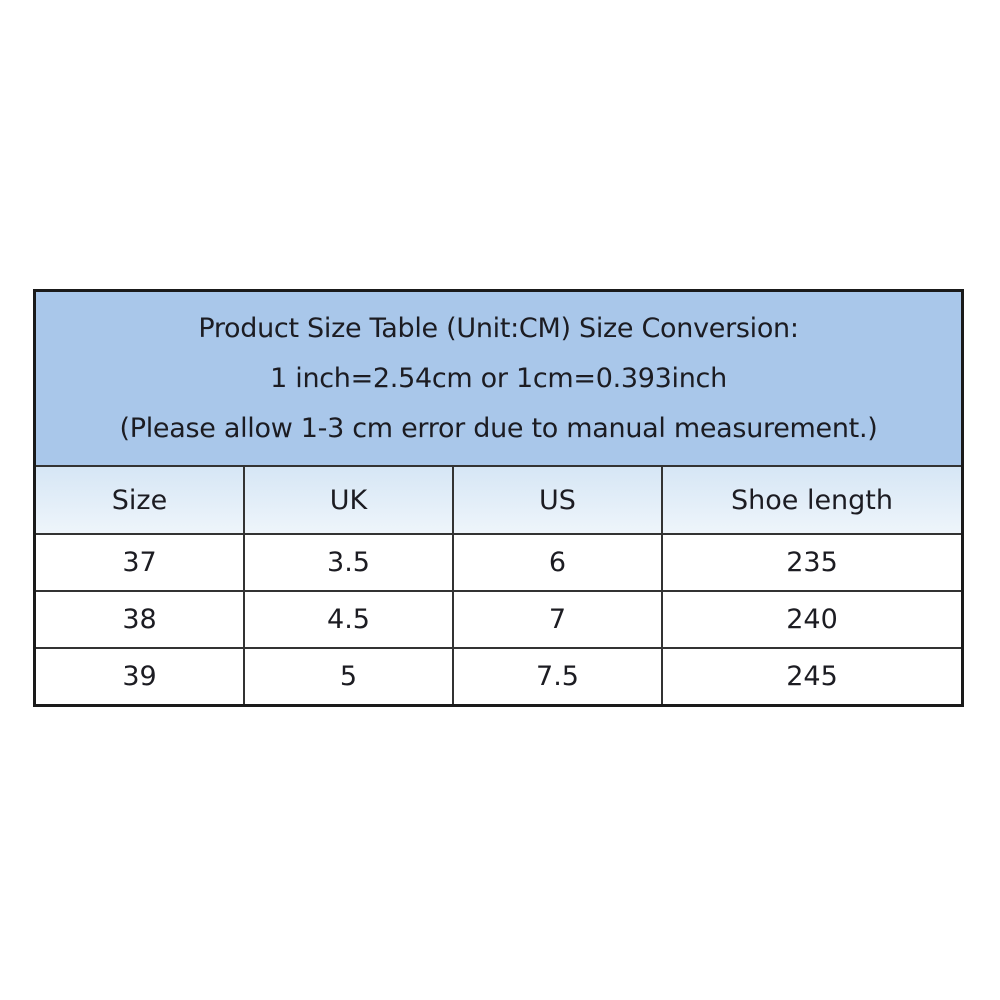  Describe the element at coordinates (812, 562) in the screenshot. I see `cell-shoe-length: 235` at that location.